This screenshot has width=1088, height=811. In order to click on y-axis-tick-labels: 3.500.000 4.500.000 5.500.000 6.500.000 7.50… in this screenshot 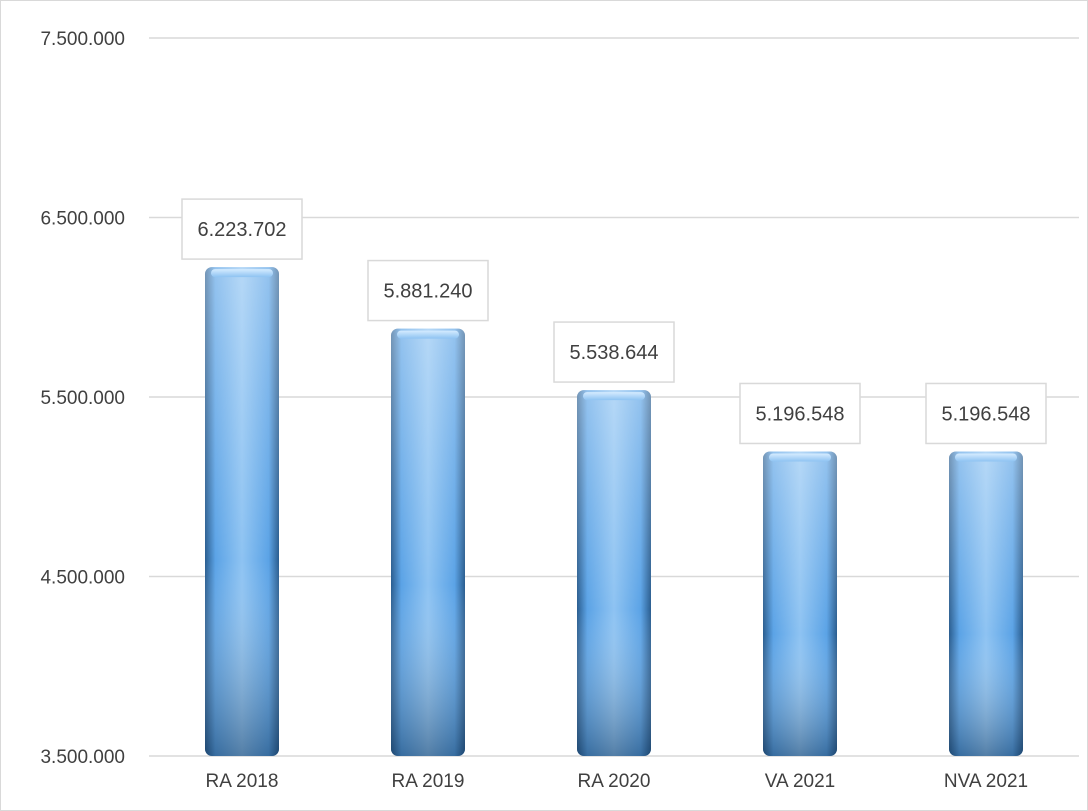, I will do `click(82, 398)`.